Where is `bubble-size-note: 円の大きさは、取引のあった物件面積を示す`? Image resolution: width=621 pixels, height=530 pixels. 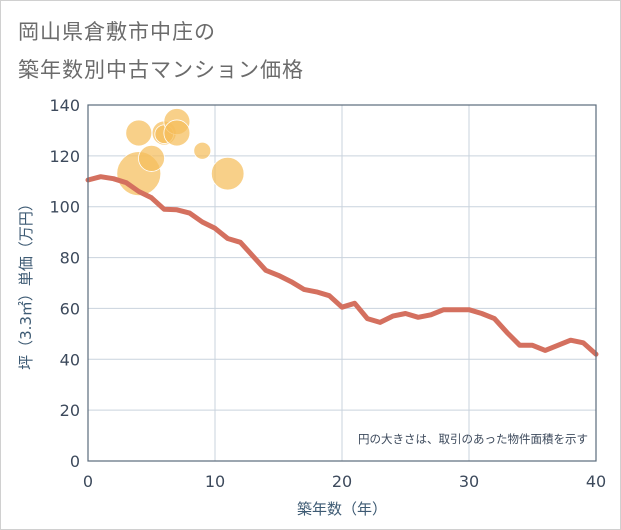 bubble-size-note: 円の大きさは、取引のあった物件面積を示す is located at coordinates (473, 439).